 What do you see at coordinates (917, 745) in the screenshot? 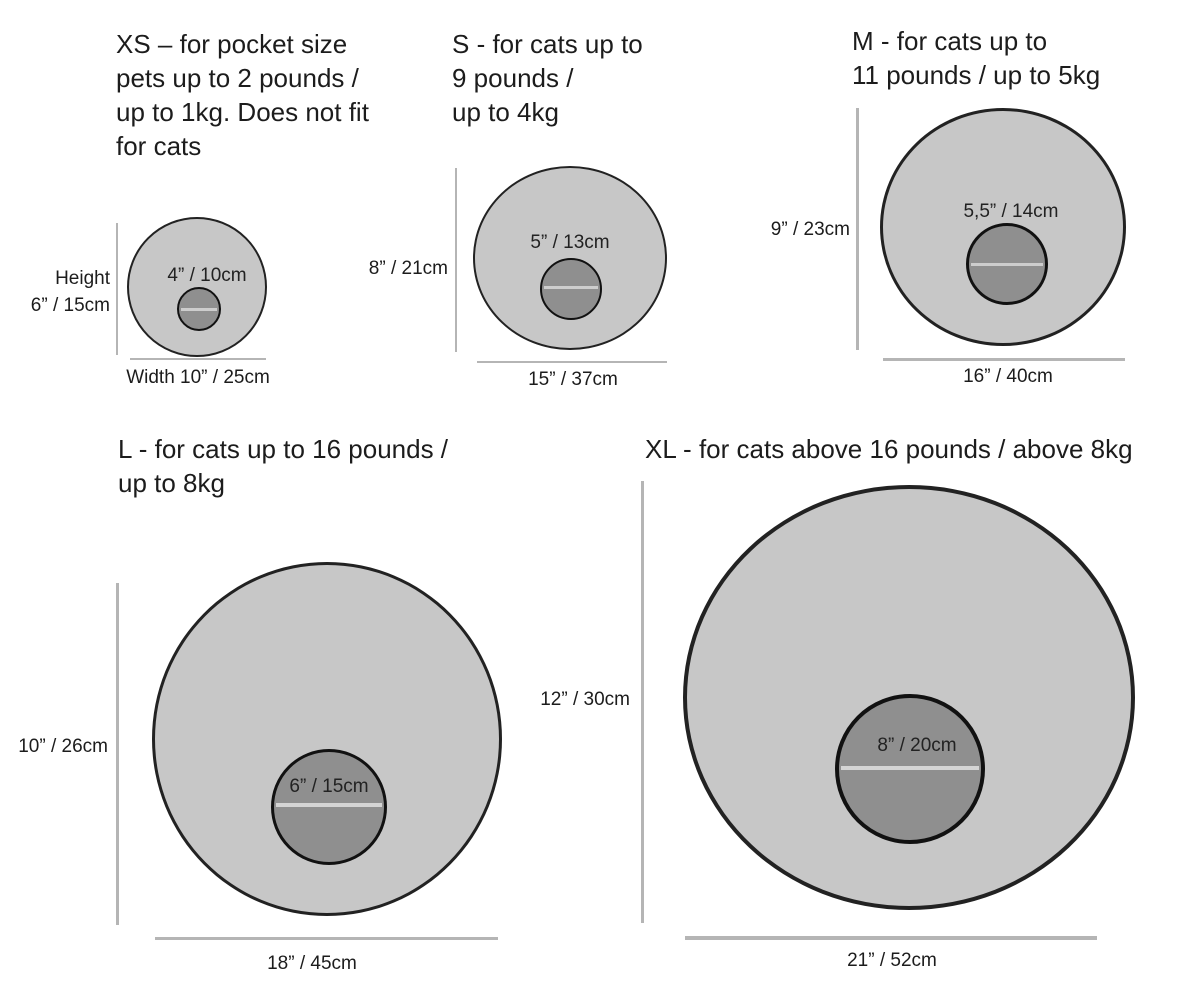
I see `hole-diameter-label: 8” / 20cm` at bounding box center [917, 745].